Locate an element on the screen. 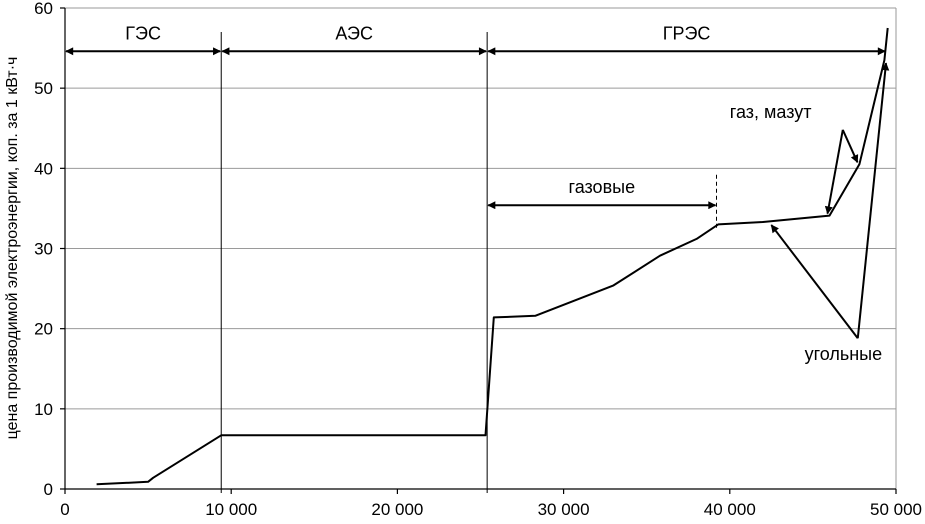 Image resolution: width=925 pixels, height=524 pixels. gas-label: газовые is located at coordinates (602, 187).